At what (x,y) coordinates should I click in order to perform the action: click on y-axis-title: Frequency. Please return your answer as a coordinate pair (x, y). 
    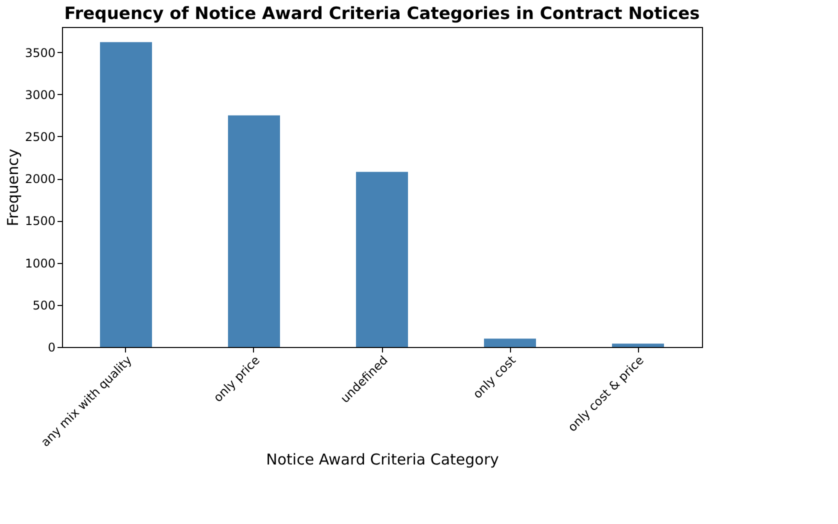
    Looking at the image, I should click on (13, 187).